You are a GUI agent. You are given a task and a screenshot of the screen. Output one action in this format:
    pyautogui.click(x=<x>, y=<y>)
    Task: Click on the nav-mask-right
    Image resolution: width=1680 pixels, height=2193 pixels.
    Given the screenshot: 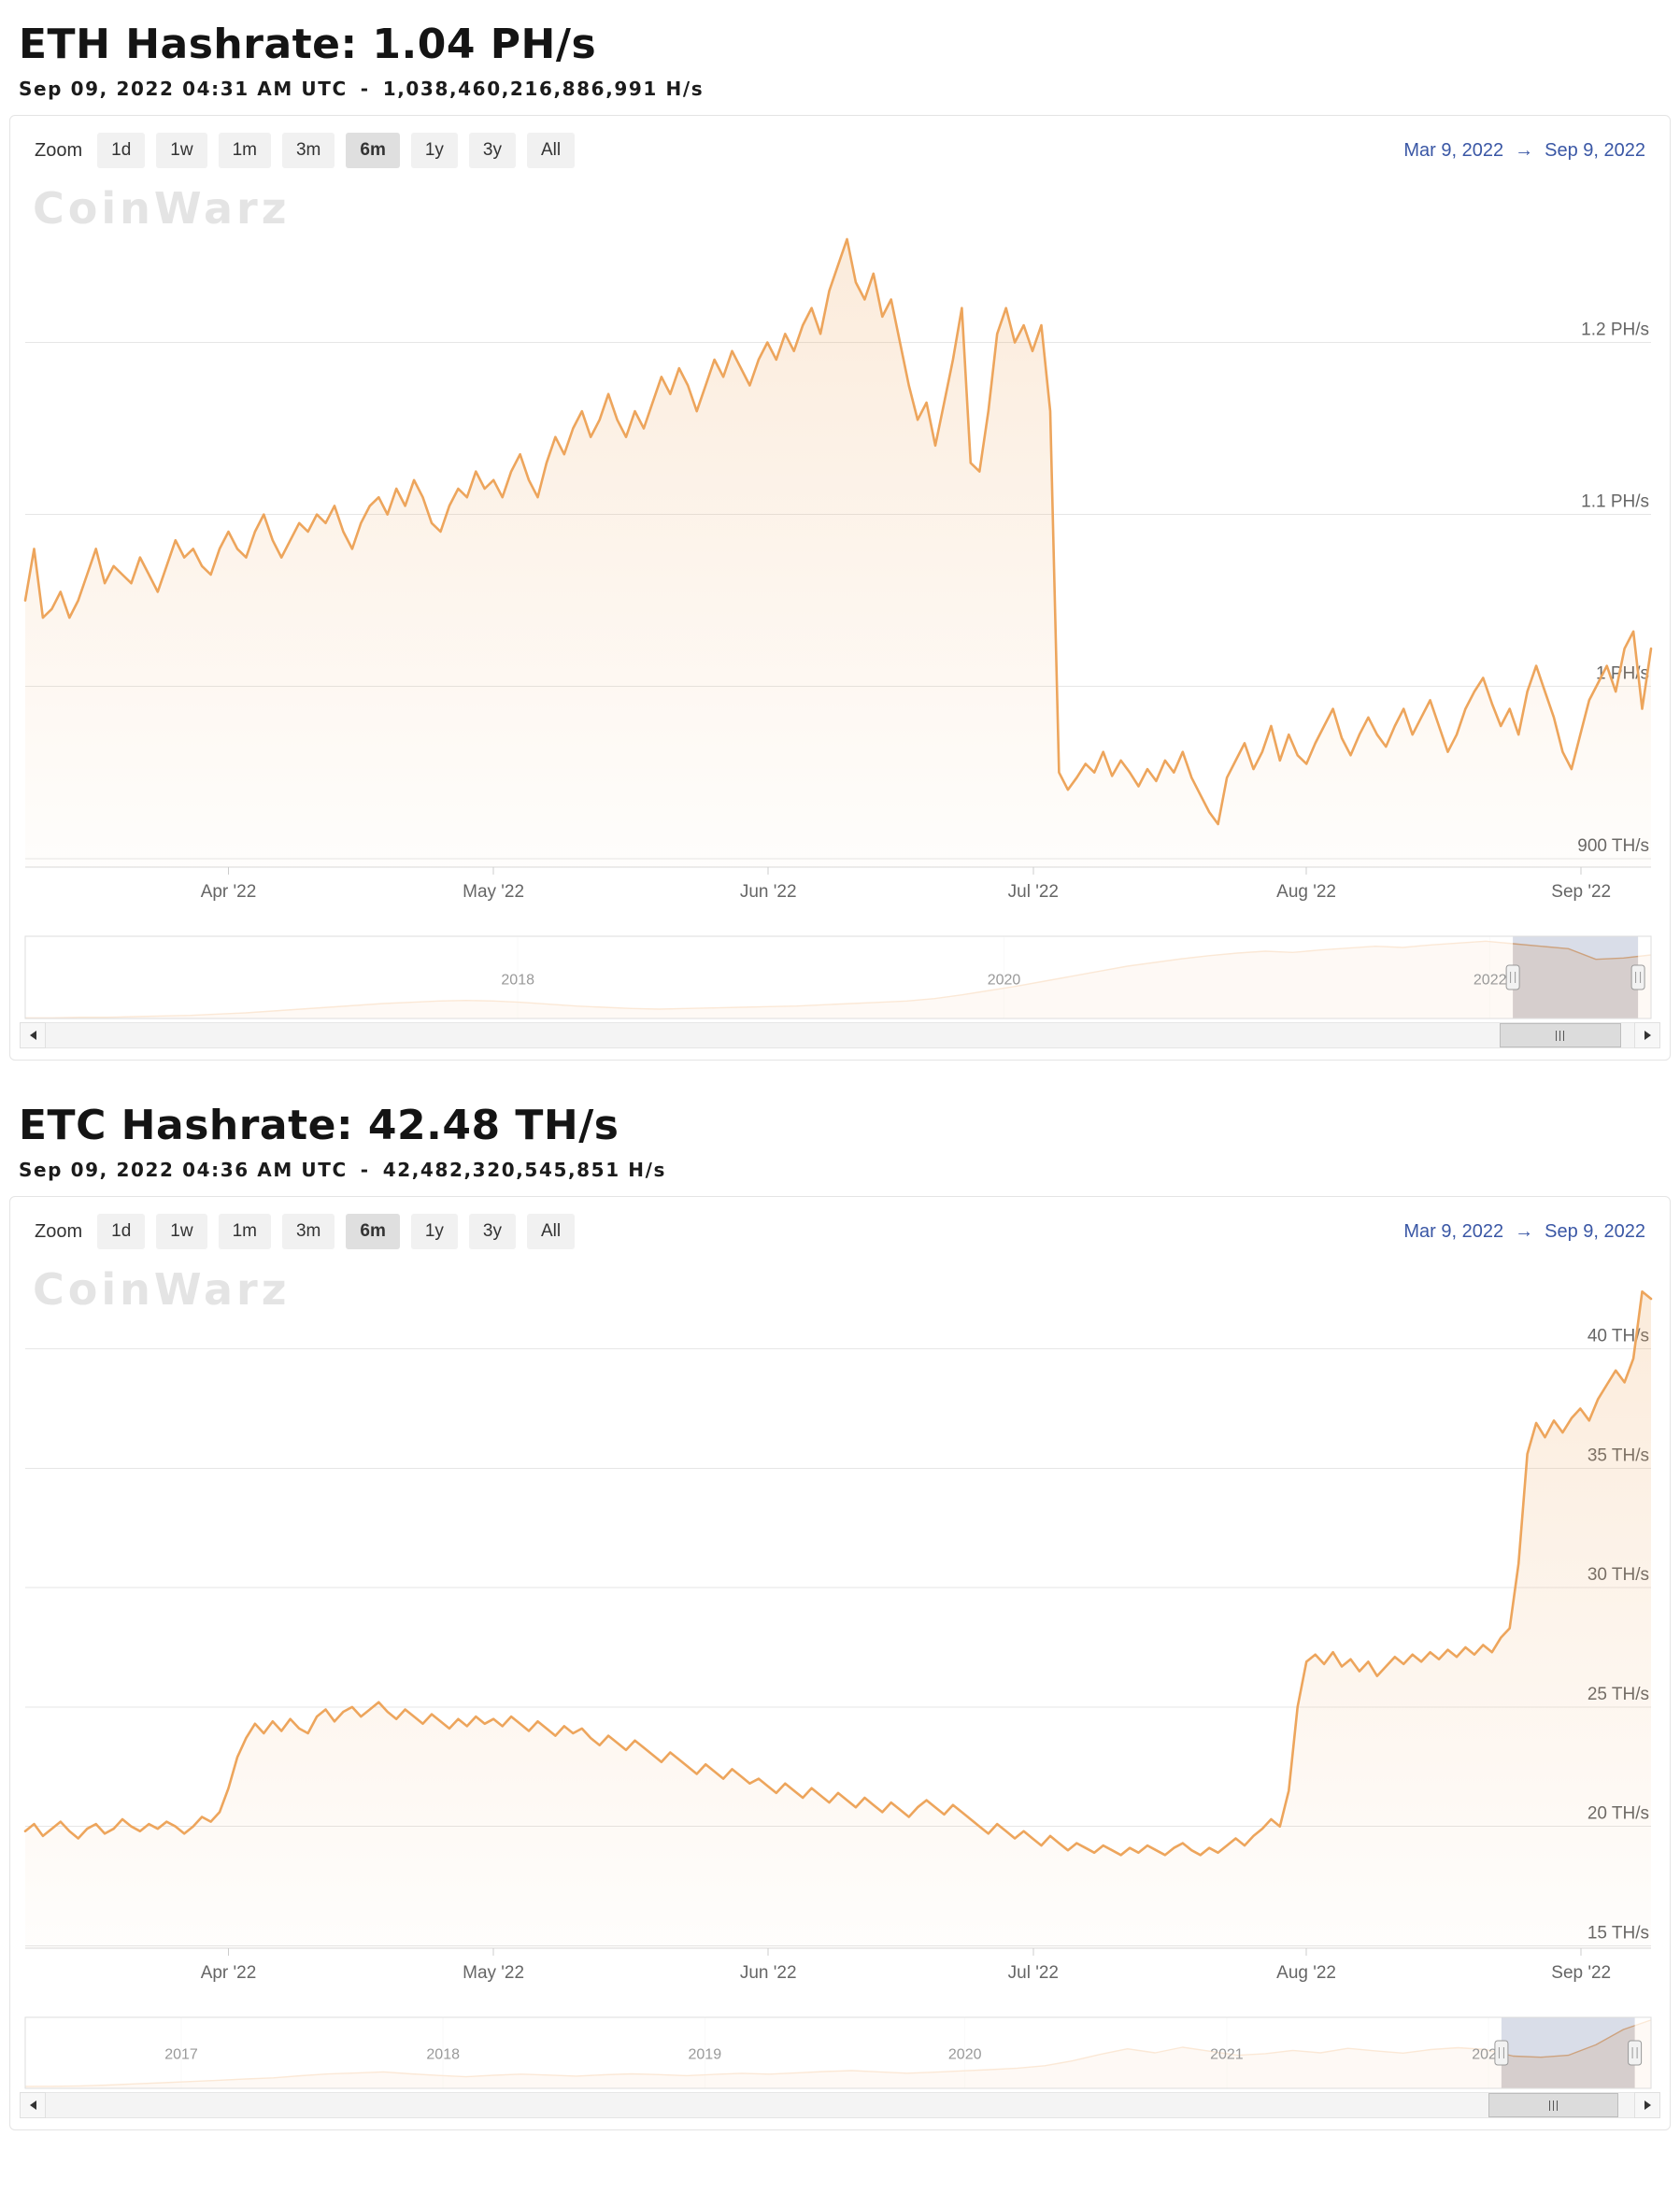 What is the action you would take?
    pyautogui.click(x=1642, y=2052)
    